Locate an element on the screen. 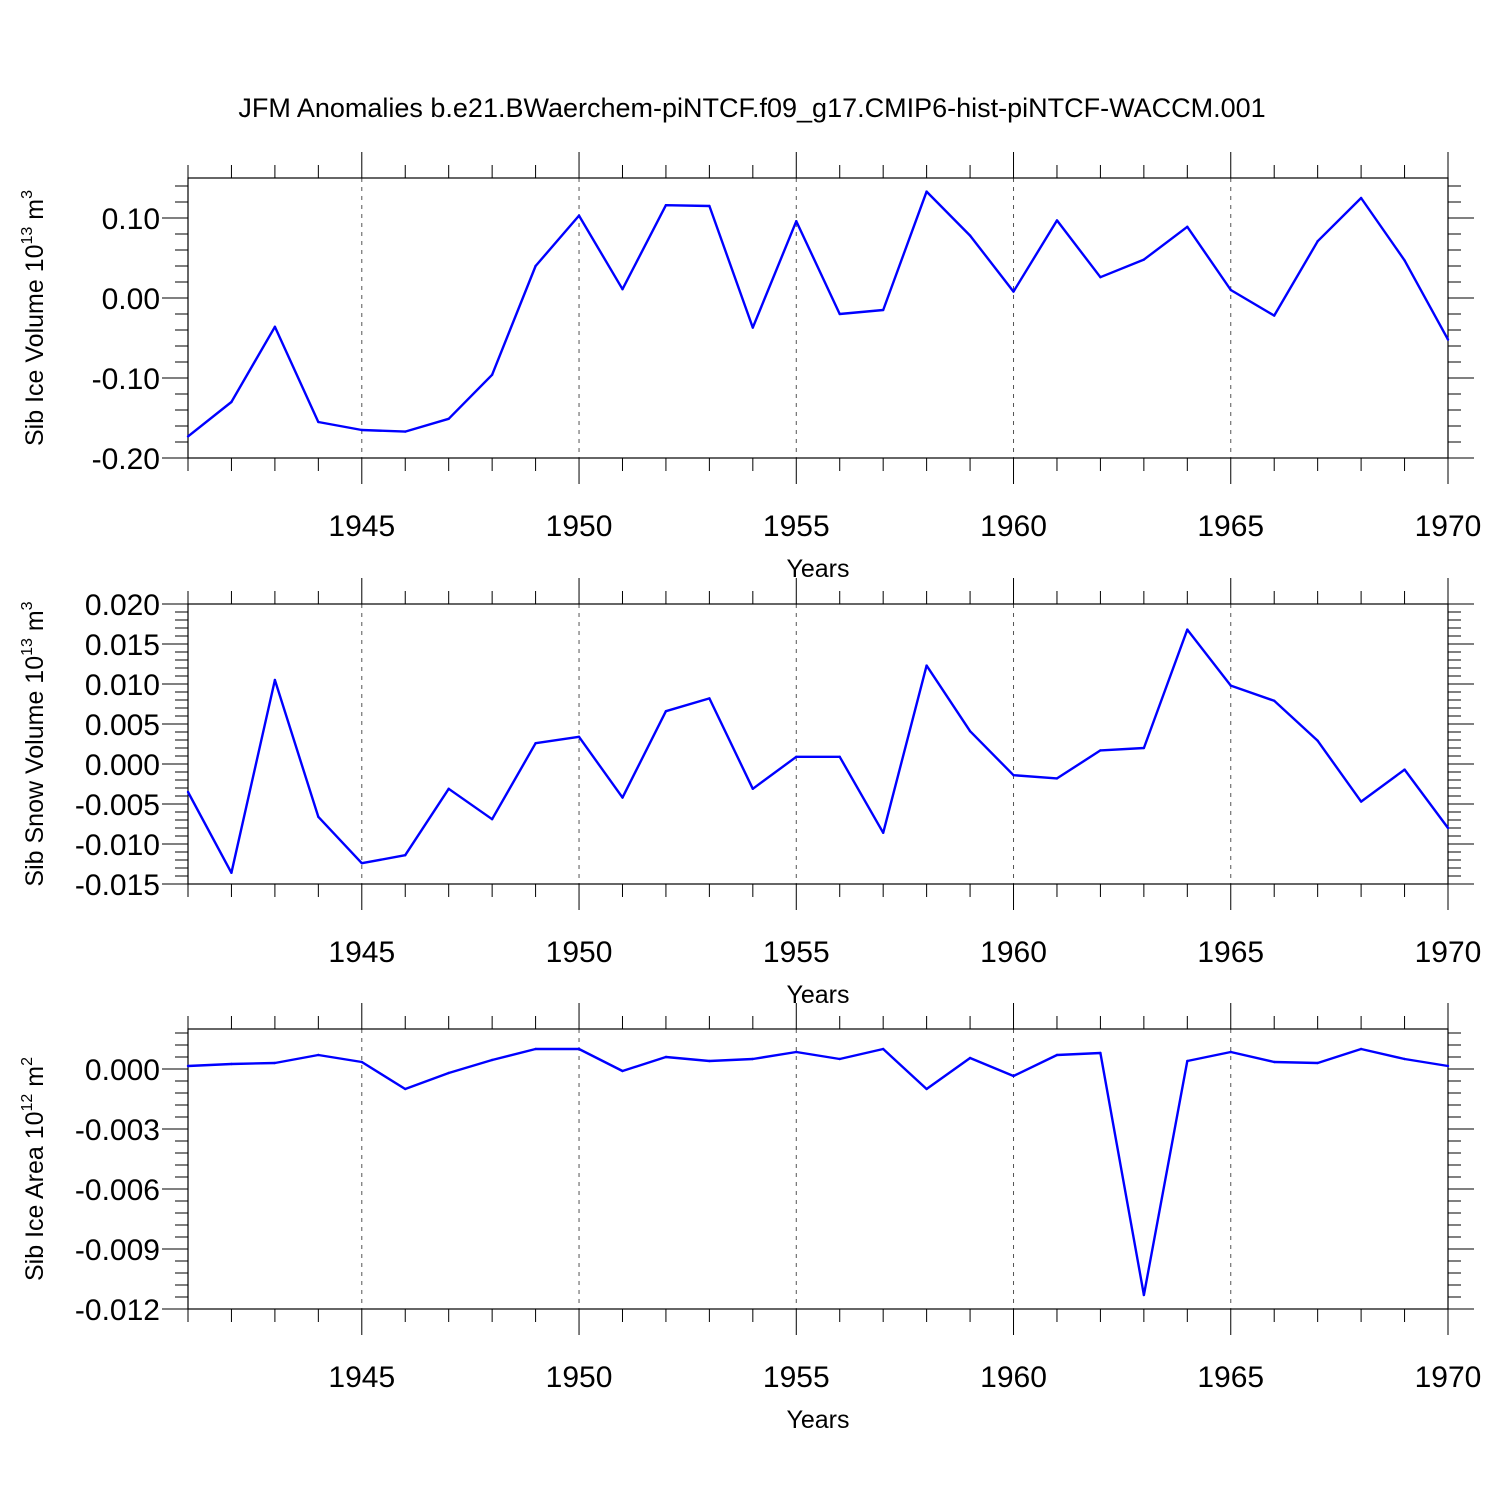 This screenshot has width=1500, height=1500. data-point-1958 is located at coordinates (926, 1089).